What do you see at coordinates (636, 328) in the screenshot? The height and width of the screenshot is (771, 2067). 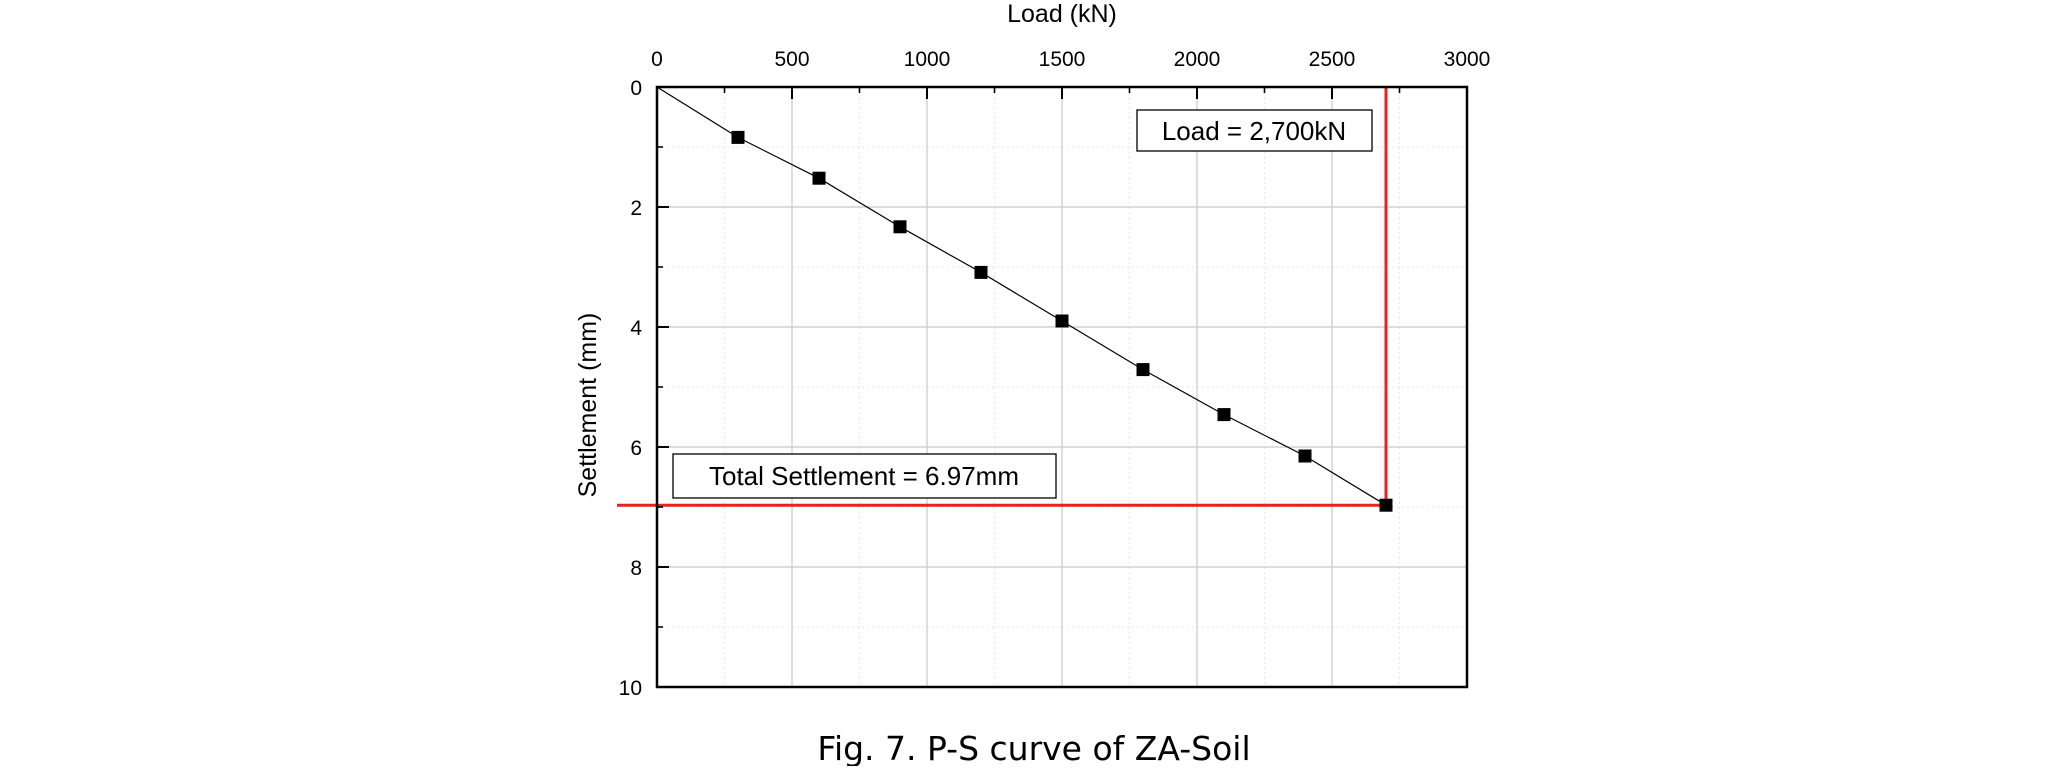 I see `y-tick-label: 4` at bounding box center [636, 328].